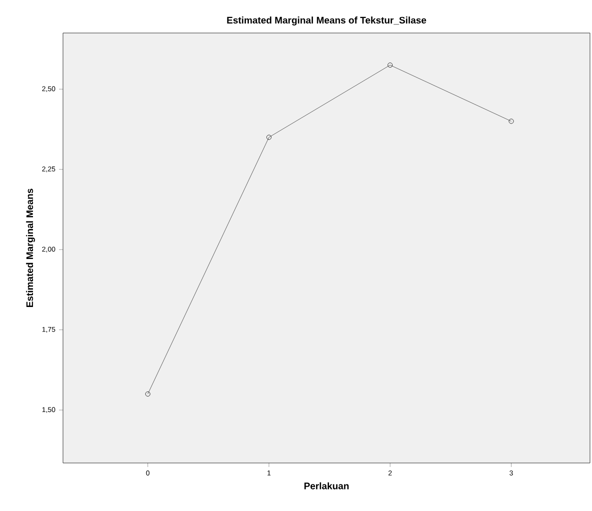 Image resolution: width=592 pixels, height=511 pixels. Describe the element at coordinates (326, 486) in the screenshot. I see `x-axis-title: Perlakuan` at that location.